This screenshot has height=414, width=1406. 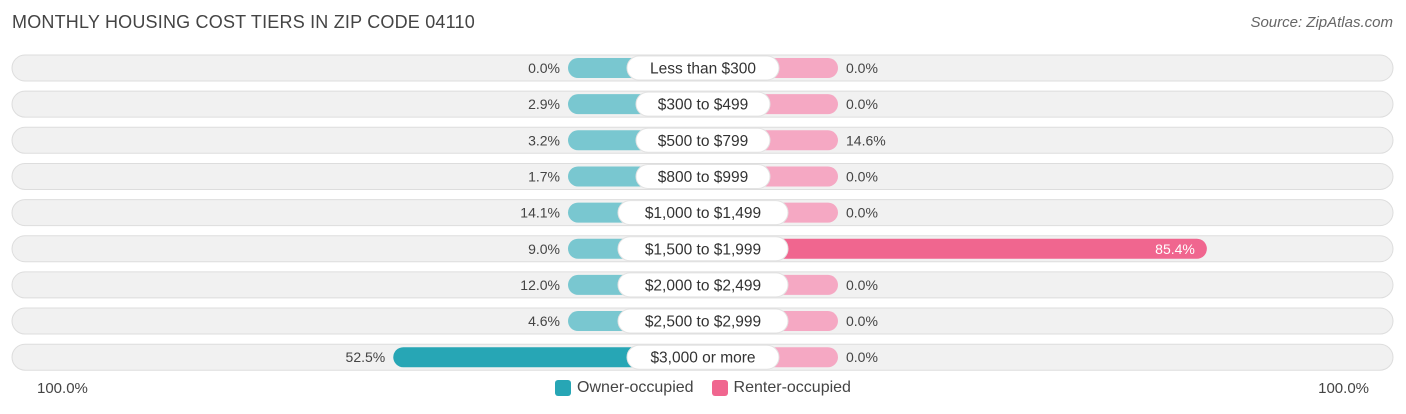 I want to click on chart-row: 1.7% 0.0% $800 to $999, so click(x=702, y=176).